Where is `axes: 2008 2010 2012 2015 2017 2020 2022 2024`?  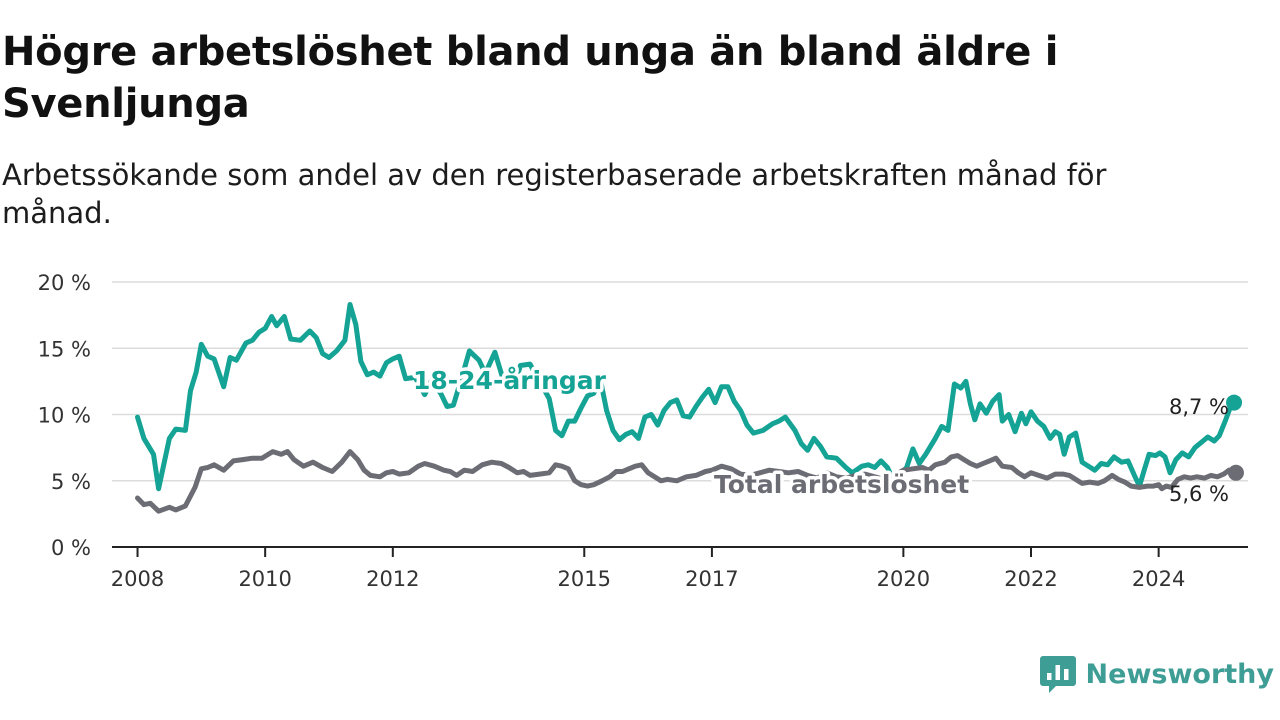
axes: 2008 2010 2012 2015 2017 2020 2022 2024 is located at coordinates (679, 568).